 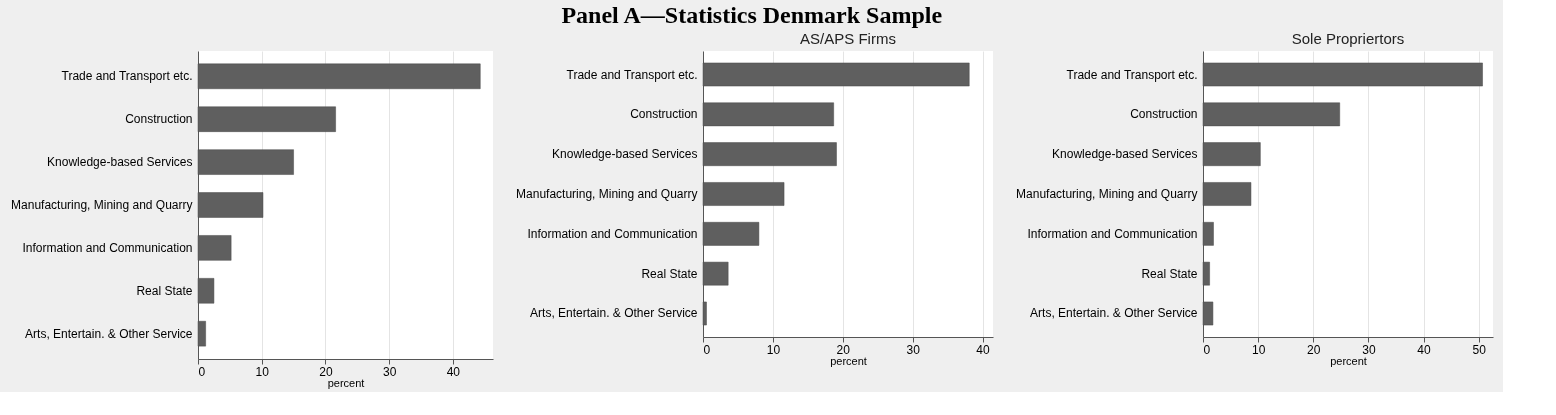 What do you see at coordinates (752, 15) in the screenshot?
I see `chart-title: Panel A—Statistics Denmark Sample` at bounding box center [752, 15].